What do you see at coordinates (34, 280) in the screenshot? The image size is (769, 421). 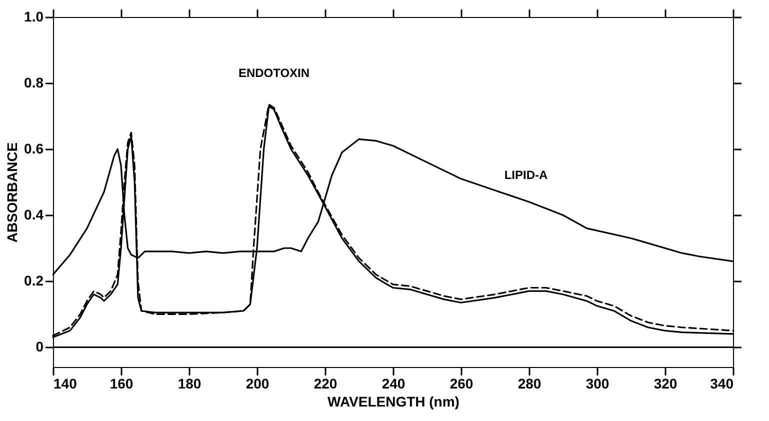 I see `y-tick-label: 0.2` at bounding box center [34, 280].